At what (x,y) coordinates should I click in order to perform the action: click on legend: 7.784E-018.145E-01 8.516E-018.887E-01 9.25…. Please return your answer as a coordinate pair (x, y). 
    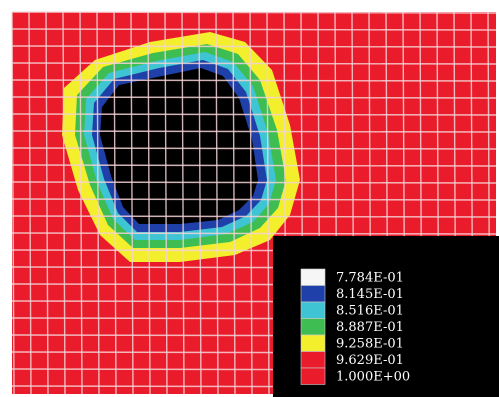
    Looking at the image, I should click on (355, 327).